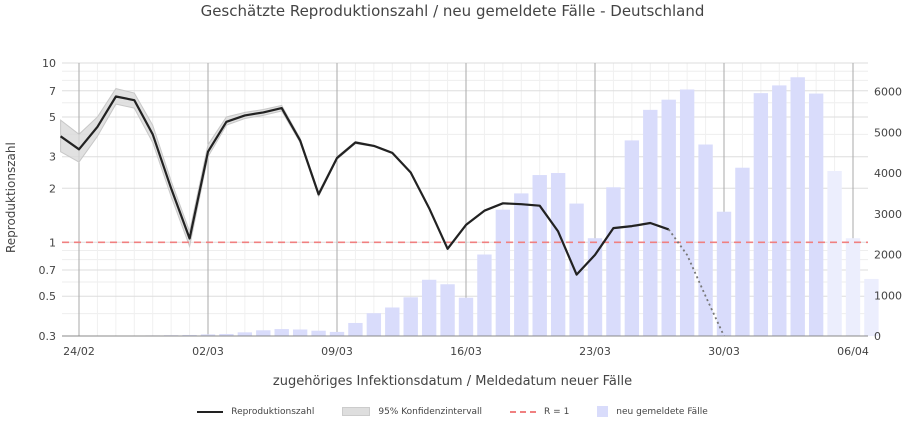  Describe the element at coordinates (430, 411) in the screenshot. I see `legend-label: 95% Konfidenzintervall` at that location.